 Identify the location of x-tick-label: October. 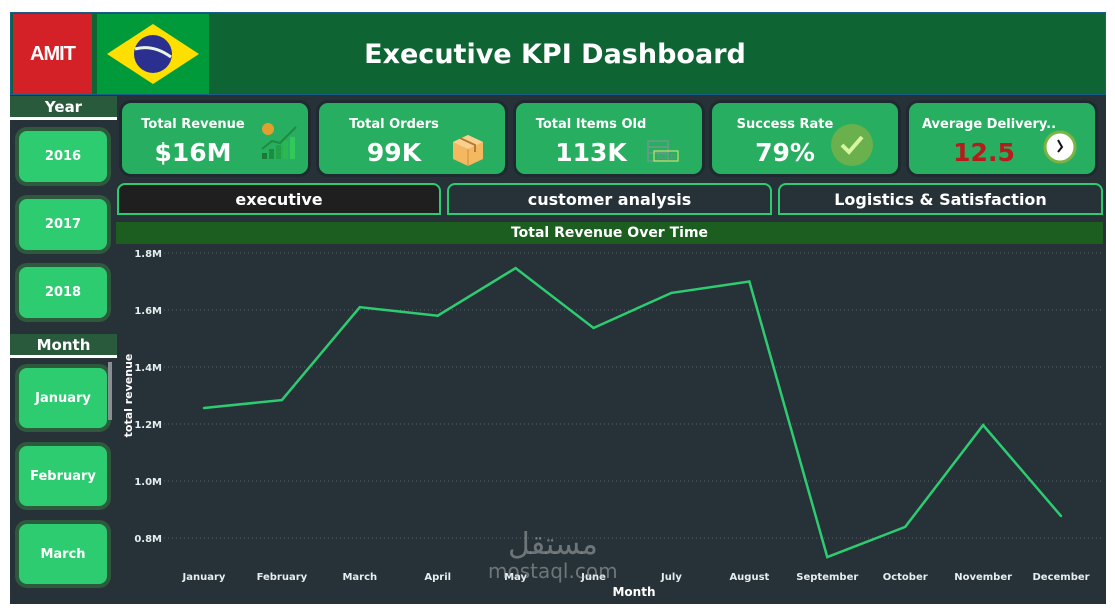
(905, 577).